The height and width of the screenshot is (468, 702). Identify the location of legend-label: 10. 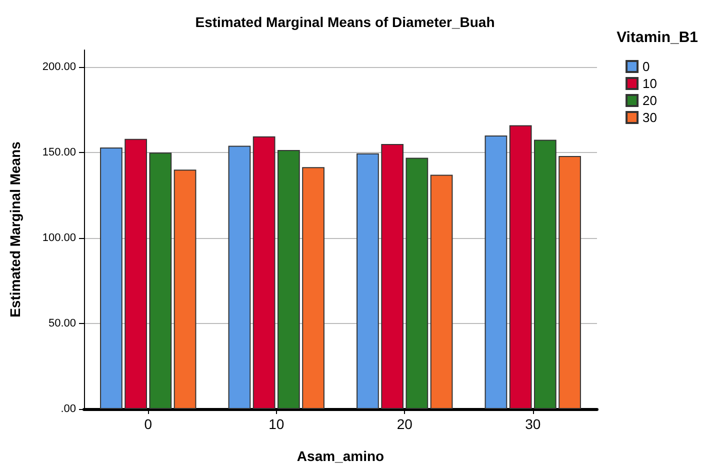
(650, 83).